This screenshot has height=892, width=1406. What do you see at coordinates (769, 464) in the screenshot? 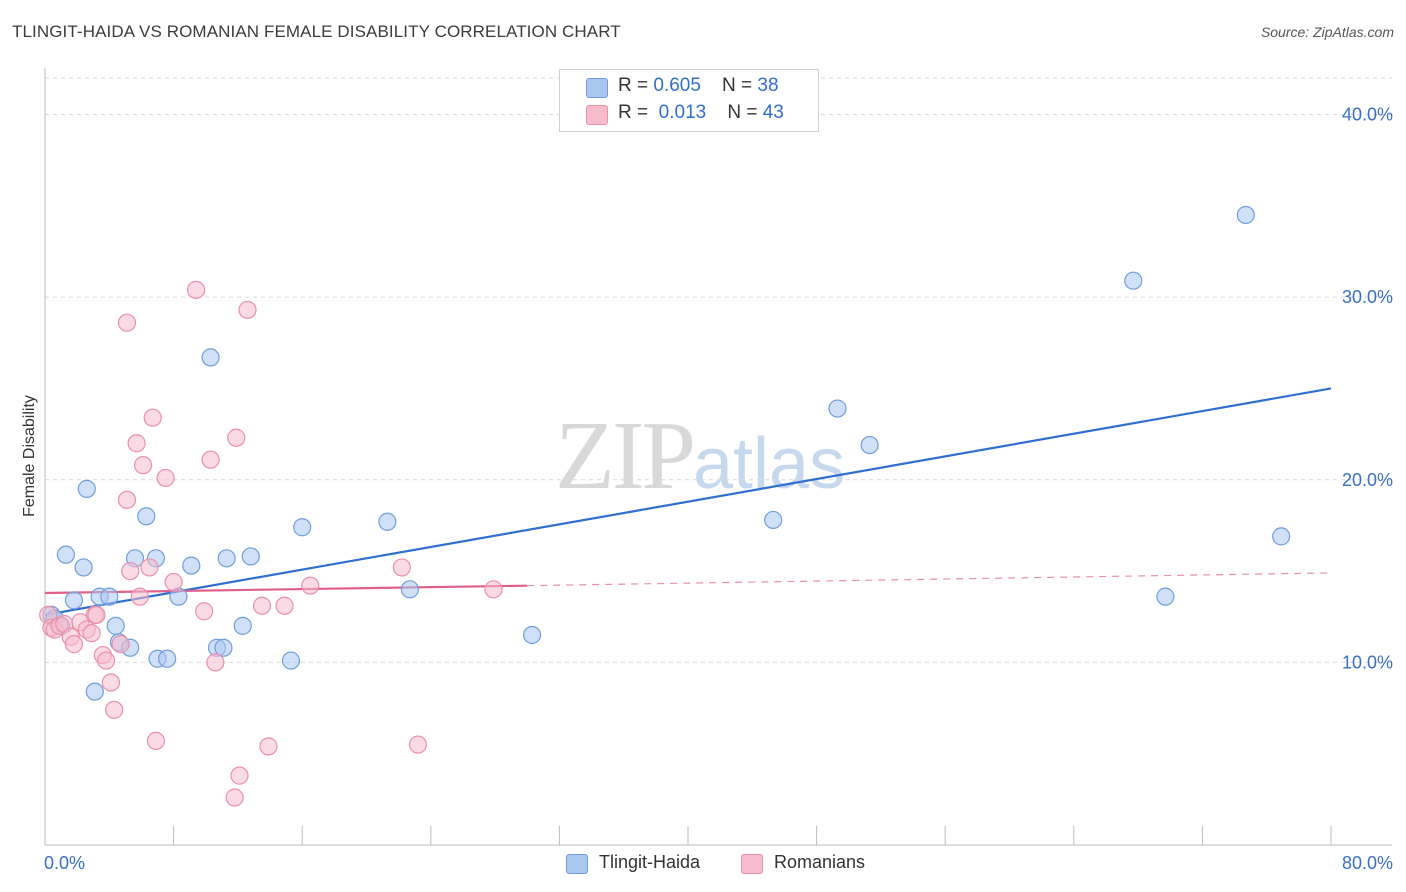
I see `watermark-atlas: atlas` at bounding box center [769, 464].